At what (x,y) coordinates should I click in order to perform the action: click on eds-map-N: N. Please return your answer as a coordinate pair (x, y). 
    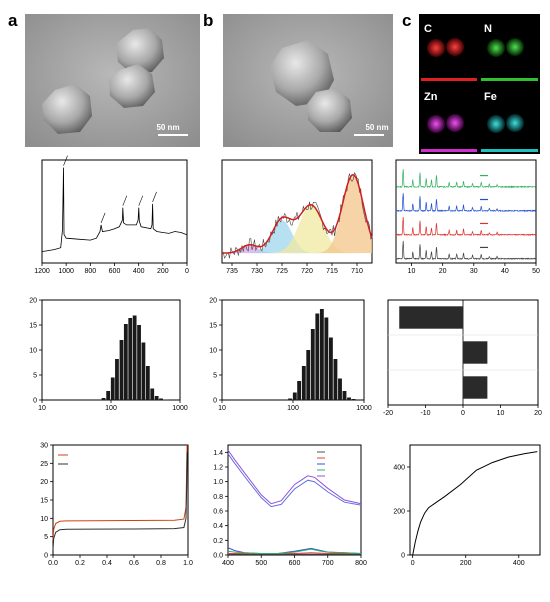
    Looking at the image, I should click on (509, 52).